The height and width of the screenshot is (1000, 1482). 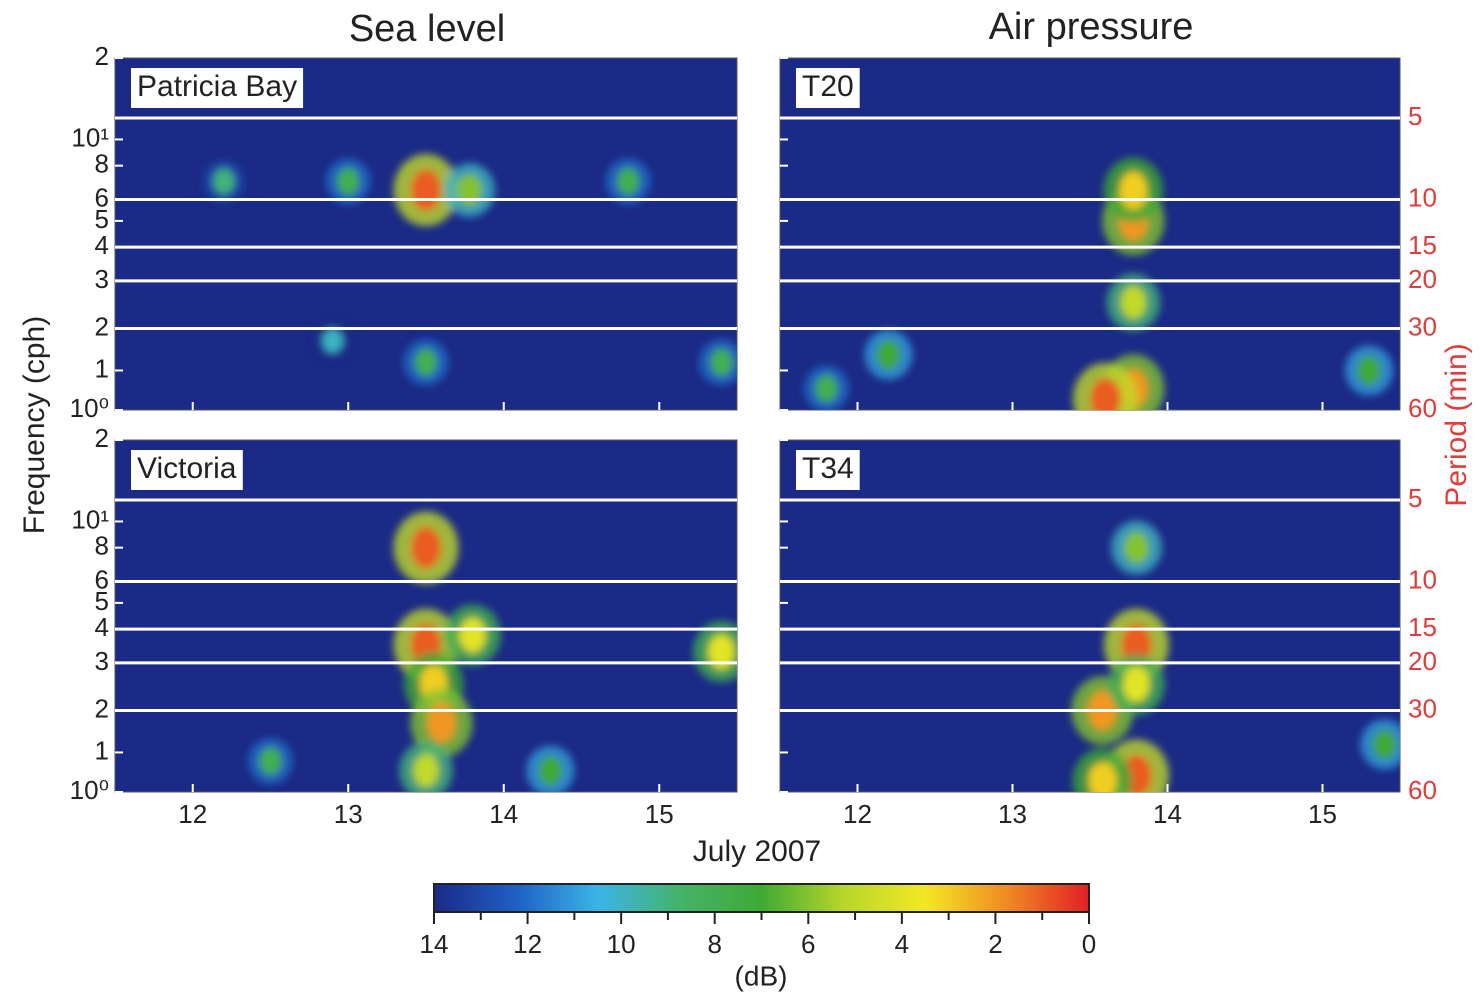 I want to click on panel-label: Victoria, so click(x=187, y=468).